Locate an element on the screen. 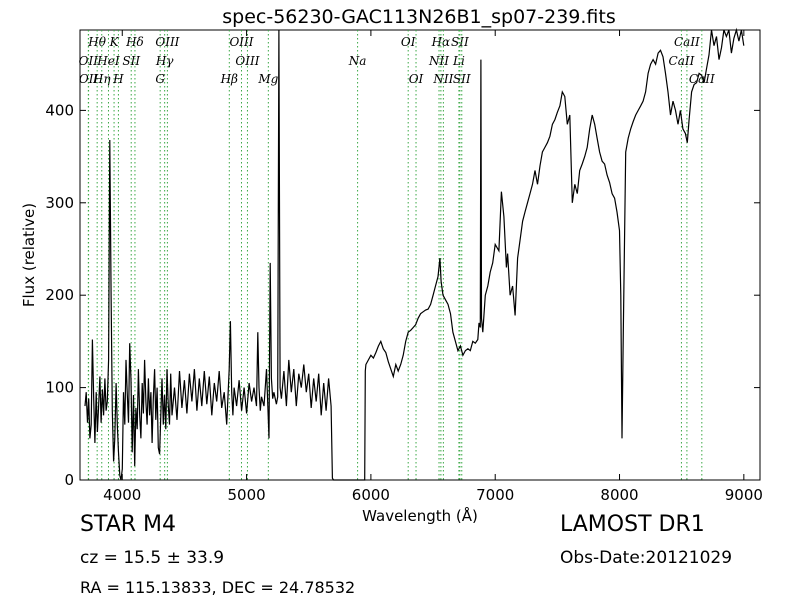 The width and height of the screenshot is (800, 600). tick-label: 100 is located at coordinates (59, 388).